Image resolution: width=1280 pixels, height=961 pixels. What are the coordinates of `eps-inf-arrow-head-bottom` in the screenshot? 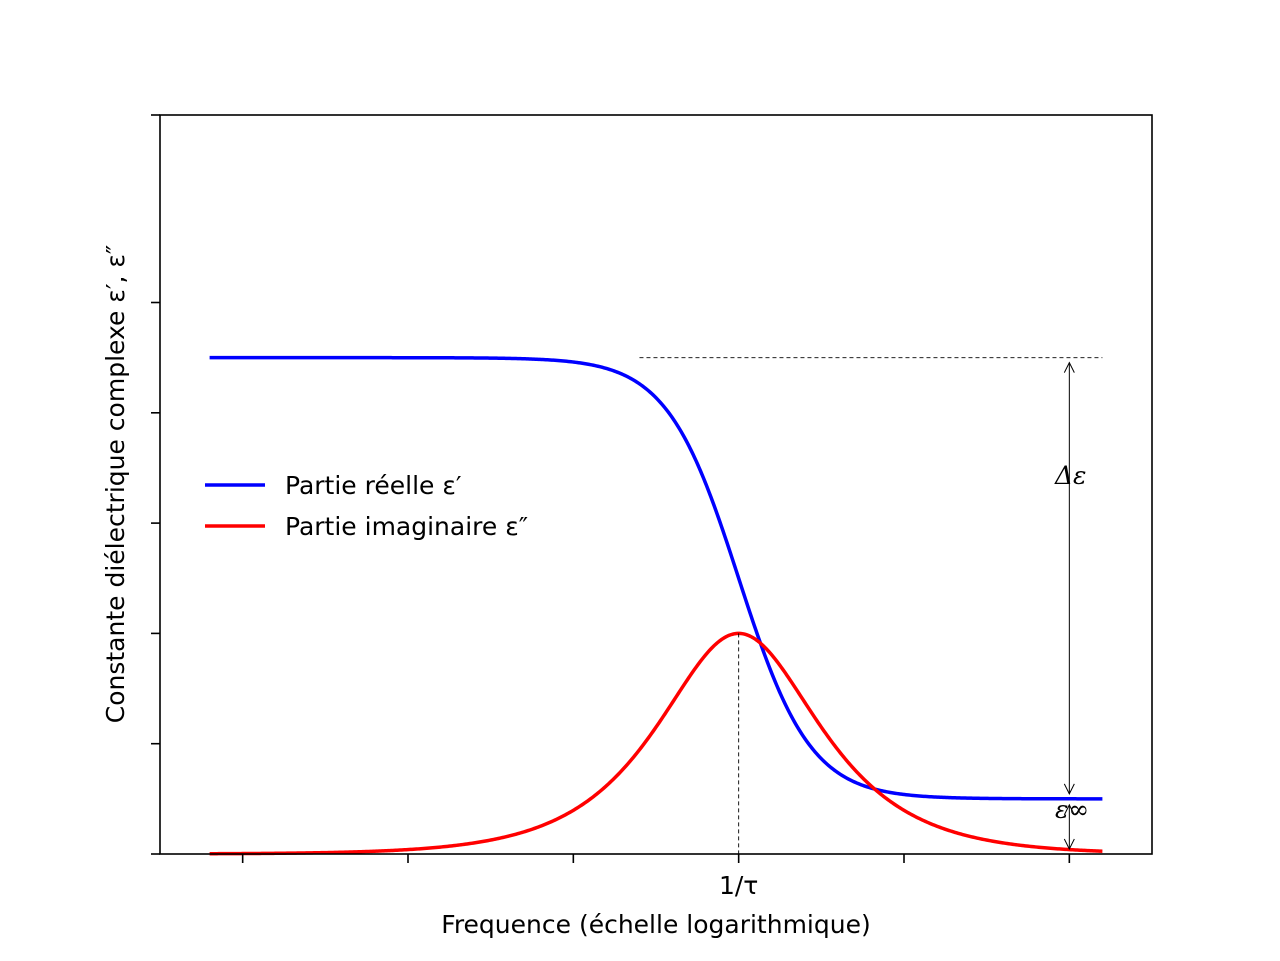 It's located at (1069, 844).